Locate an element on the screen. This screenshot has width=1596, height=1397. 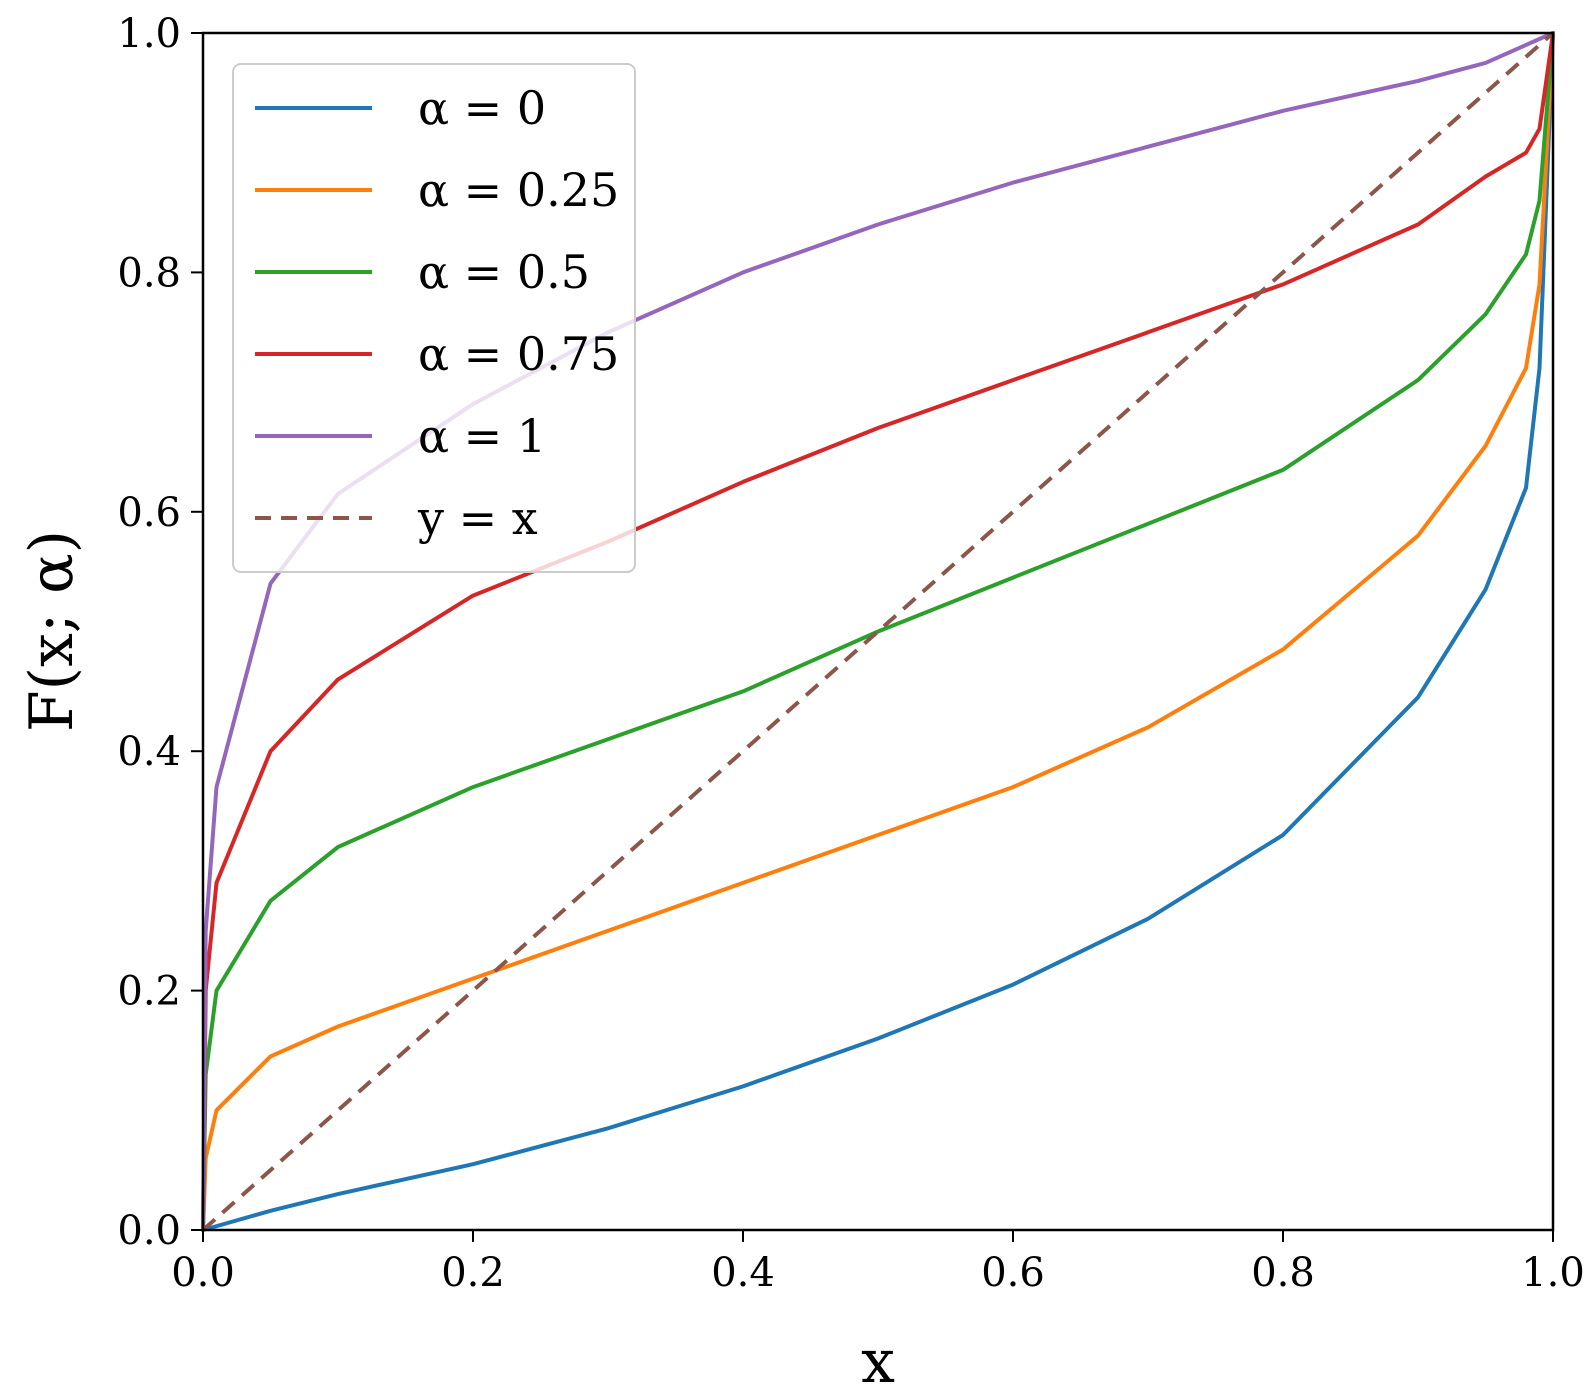
legend: α = 0 α = 0.25 α = 0.5 α = 0.75 α = 1 y = x is located at coordinates (434, 318).